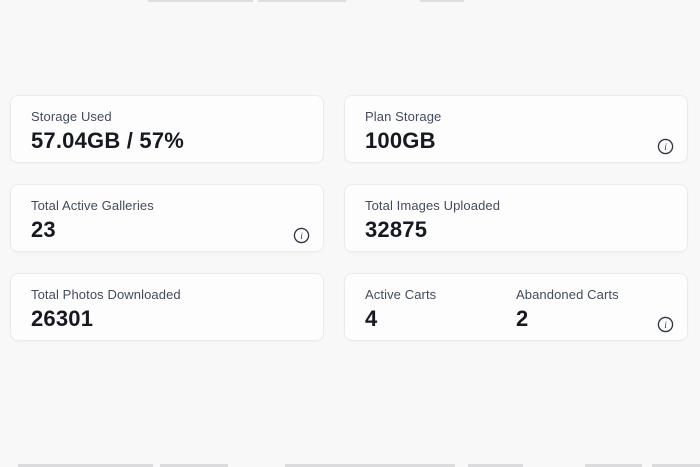  What do you see at coordinates (400, 140) in the screenshot?
I see `stat-value: 100GB` at bounding box center [400, 140].